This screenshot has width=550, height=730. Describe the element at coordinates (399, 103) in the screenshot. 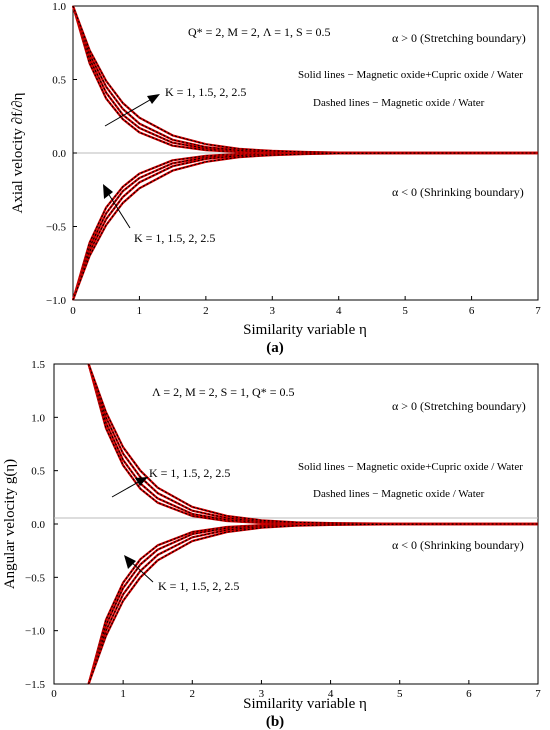

I see `panel-a-dashed-note: Dashed lines − Magnetic oxide / Water` at that location.